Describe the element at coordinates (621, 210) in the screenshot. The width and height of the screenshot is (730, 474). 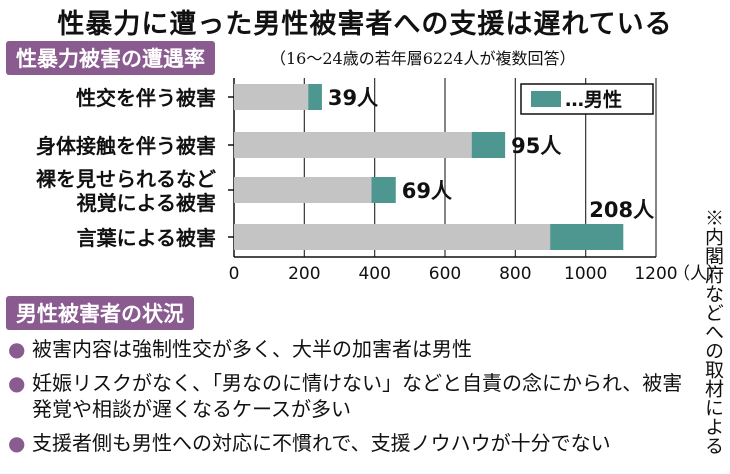
I see `data-label: 208人` at that location.